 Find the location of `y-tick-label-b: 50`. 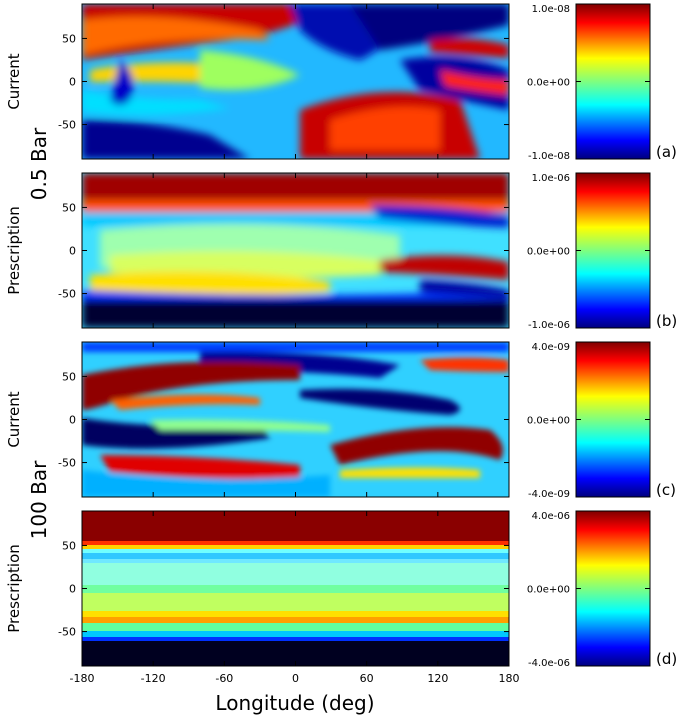

y-tick-label-b: 50 is located at coordinates (69, 207).